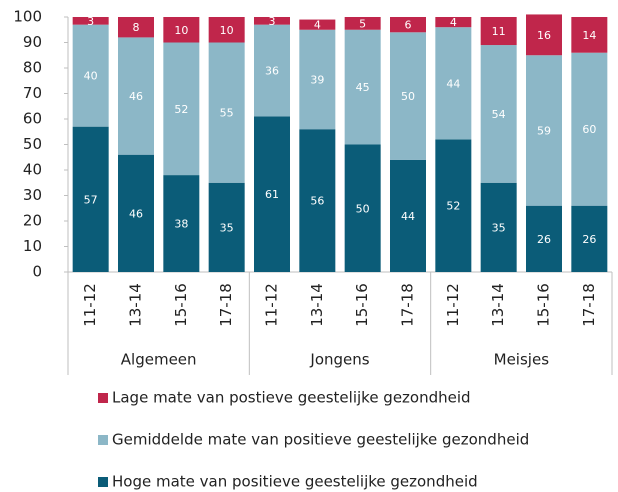  I want to click on data-label: 61, so click(272, 194).